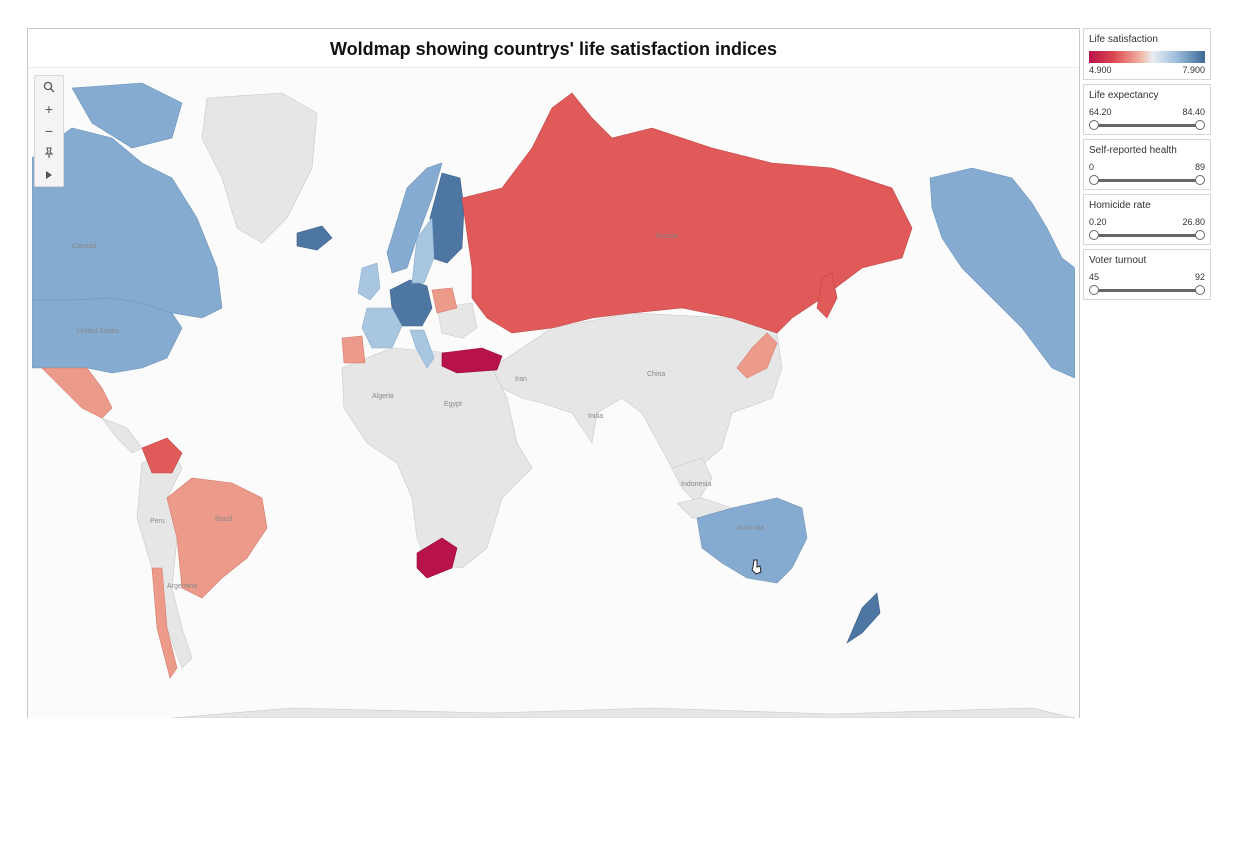 The width and height of the screenshot is (1240, 842). What do you see at coordinates (1193, 70) in the screenshot?
I see `legend-max: 7.900` at bounding box center [1193, 70].